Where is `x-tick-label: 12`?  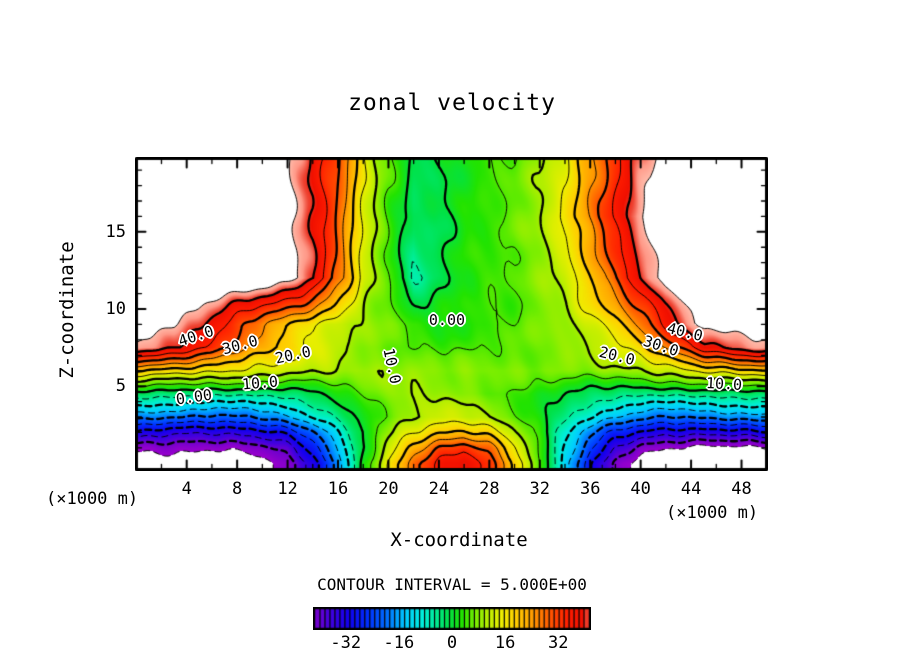
x-tick-label: 12 is located at coordinates (287, 489).